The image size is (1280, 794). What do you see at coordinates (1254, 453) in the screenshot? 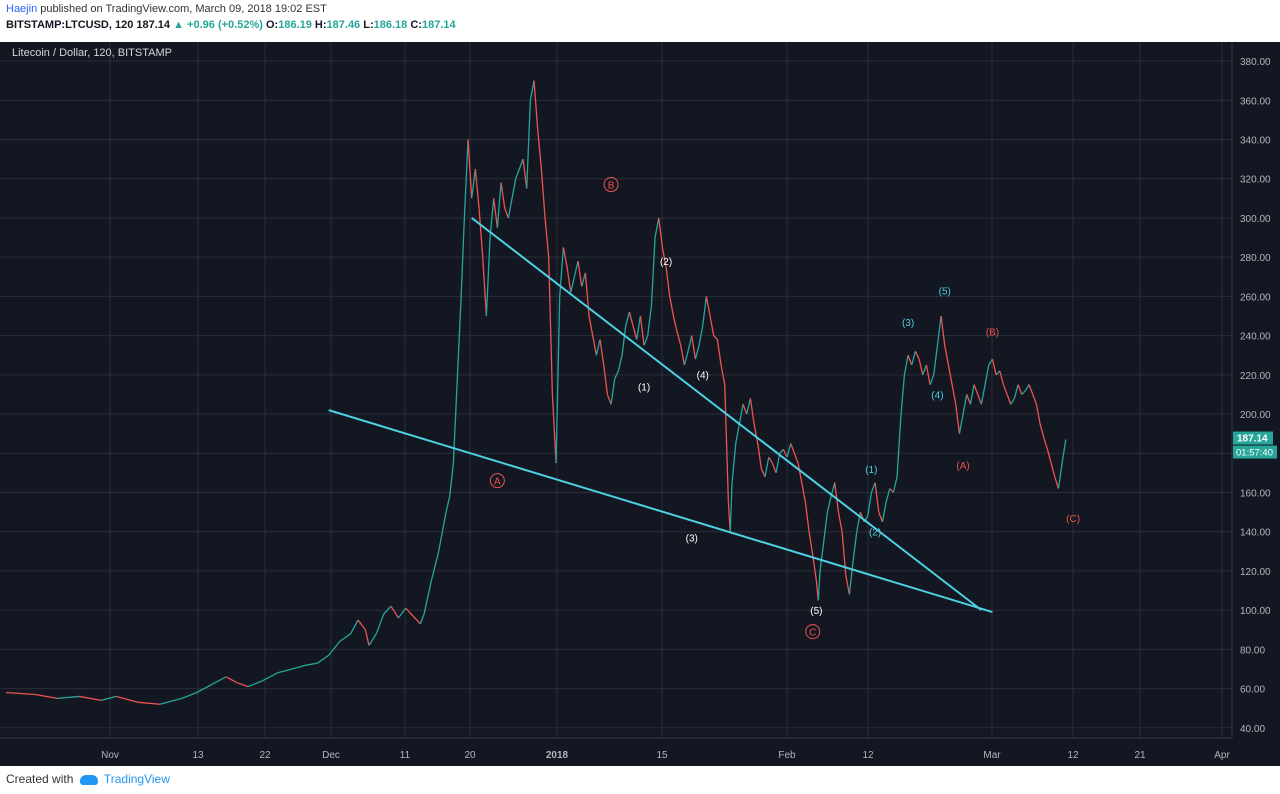
I see `countdown-label: 01:57:40` at bounding box center [1254, 453].